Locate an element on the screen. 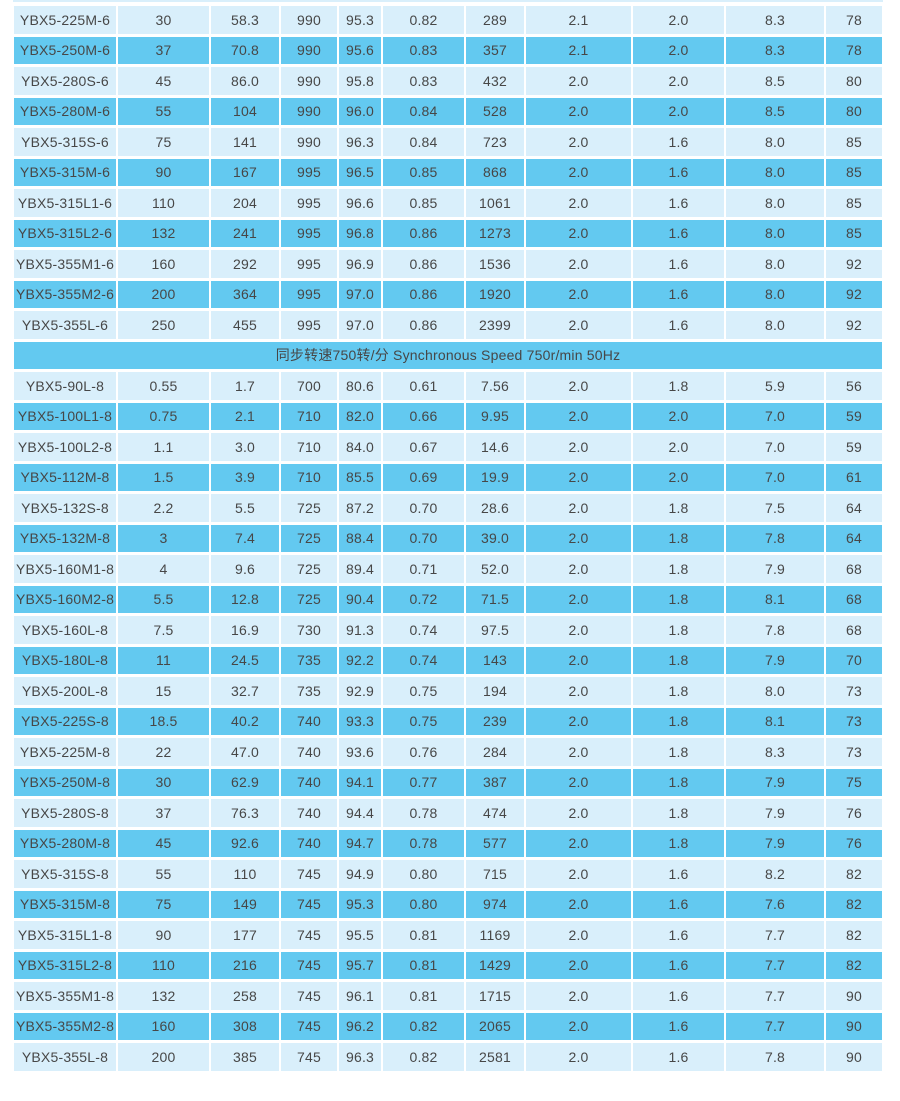 The width and height of the screenshot is (900, 1101). value-cell: 32.7 is located at coordinates (245, 691).